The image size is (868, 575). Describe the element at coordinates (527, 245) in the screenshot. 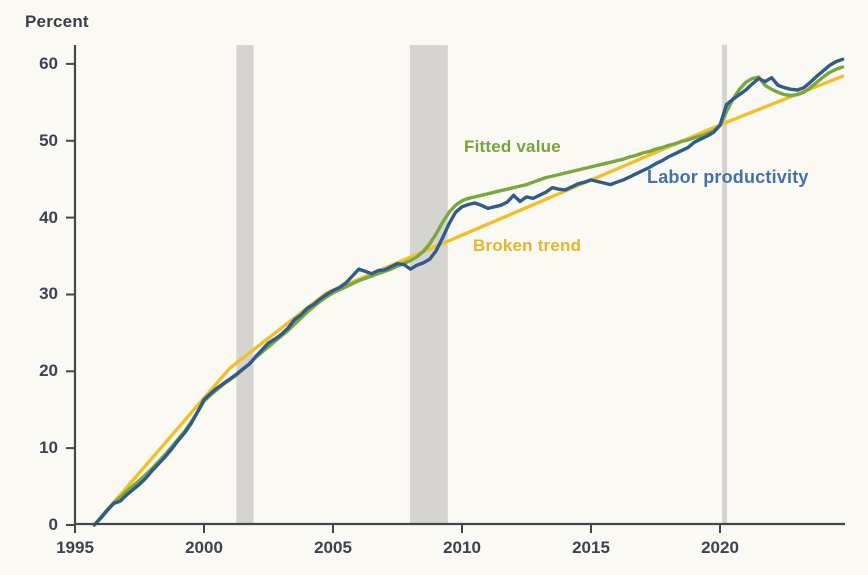

I see `broken-trend-series-label: Broken trend` at that location.